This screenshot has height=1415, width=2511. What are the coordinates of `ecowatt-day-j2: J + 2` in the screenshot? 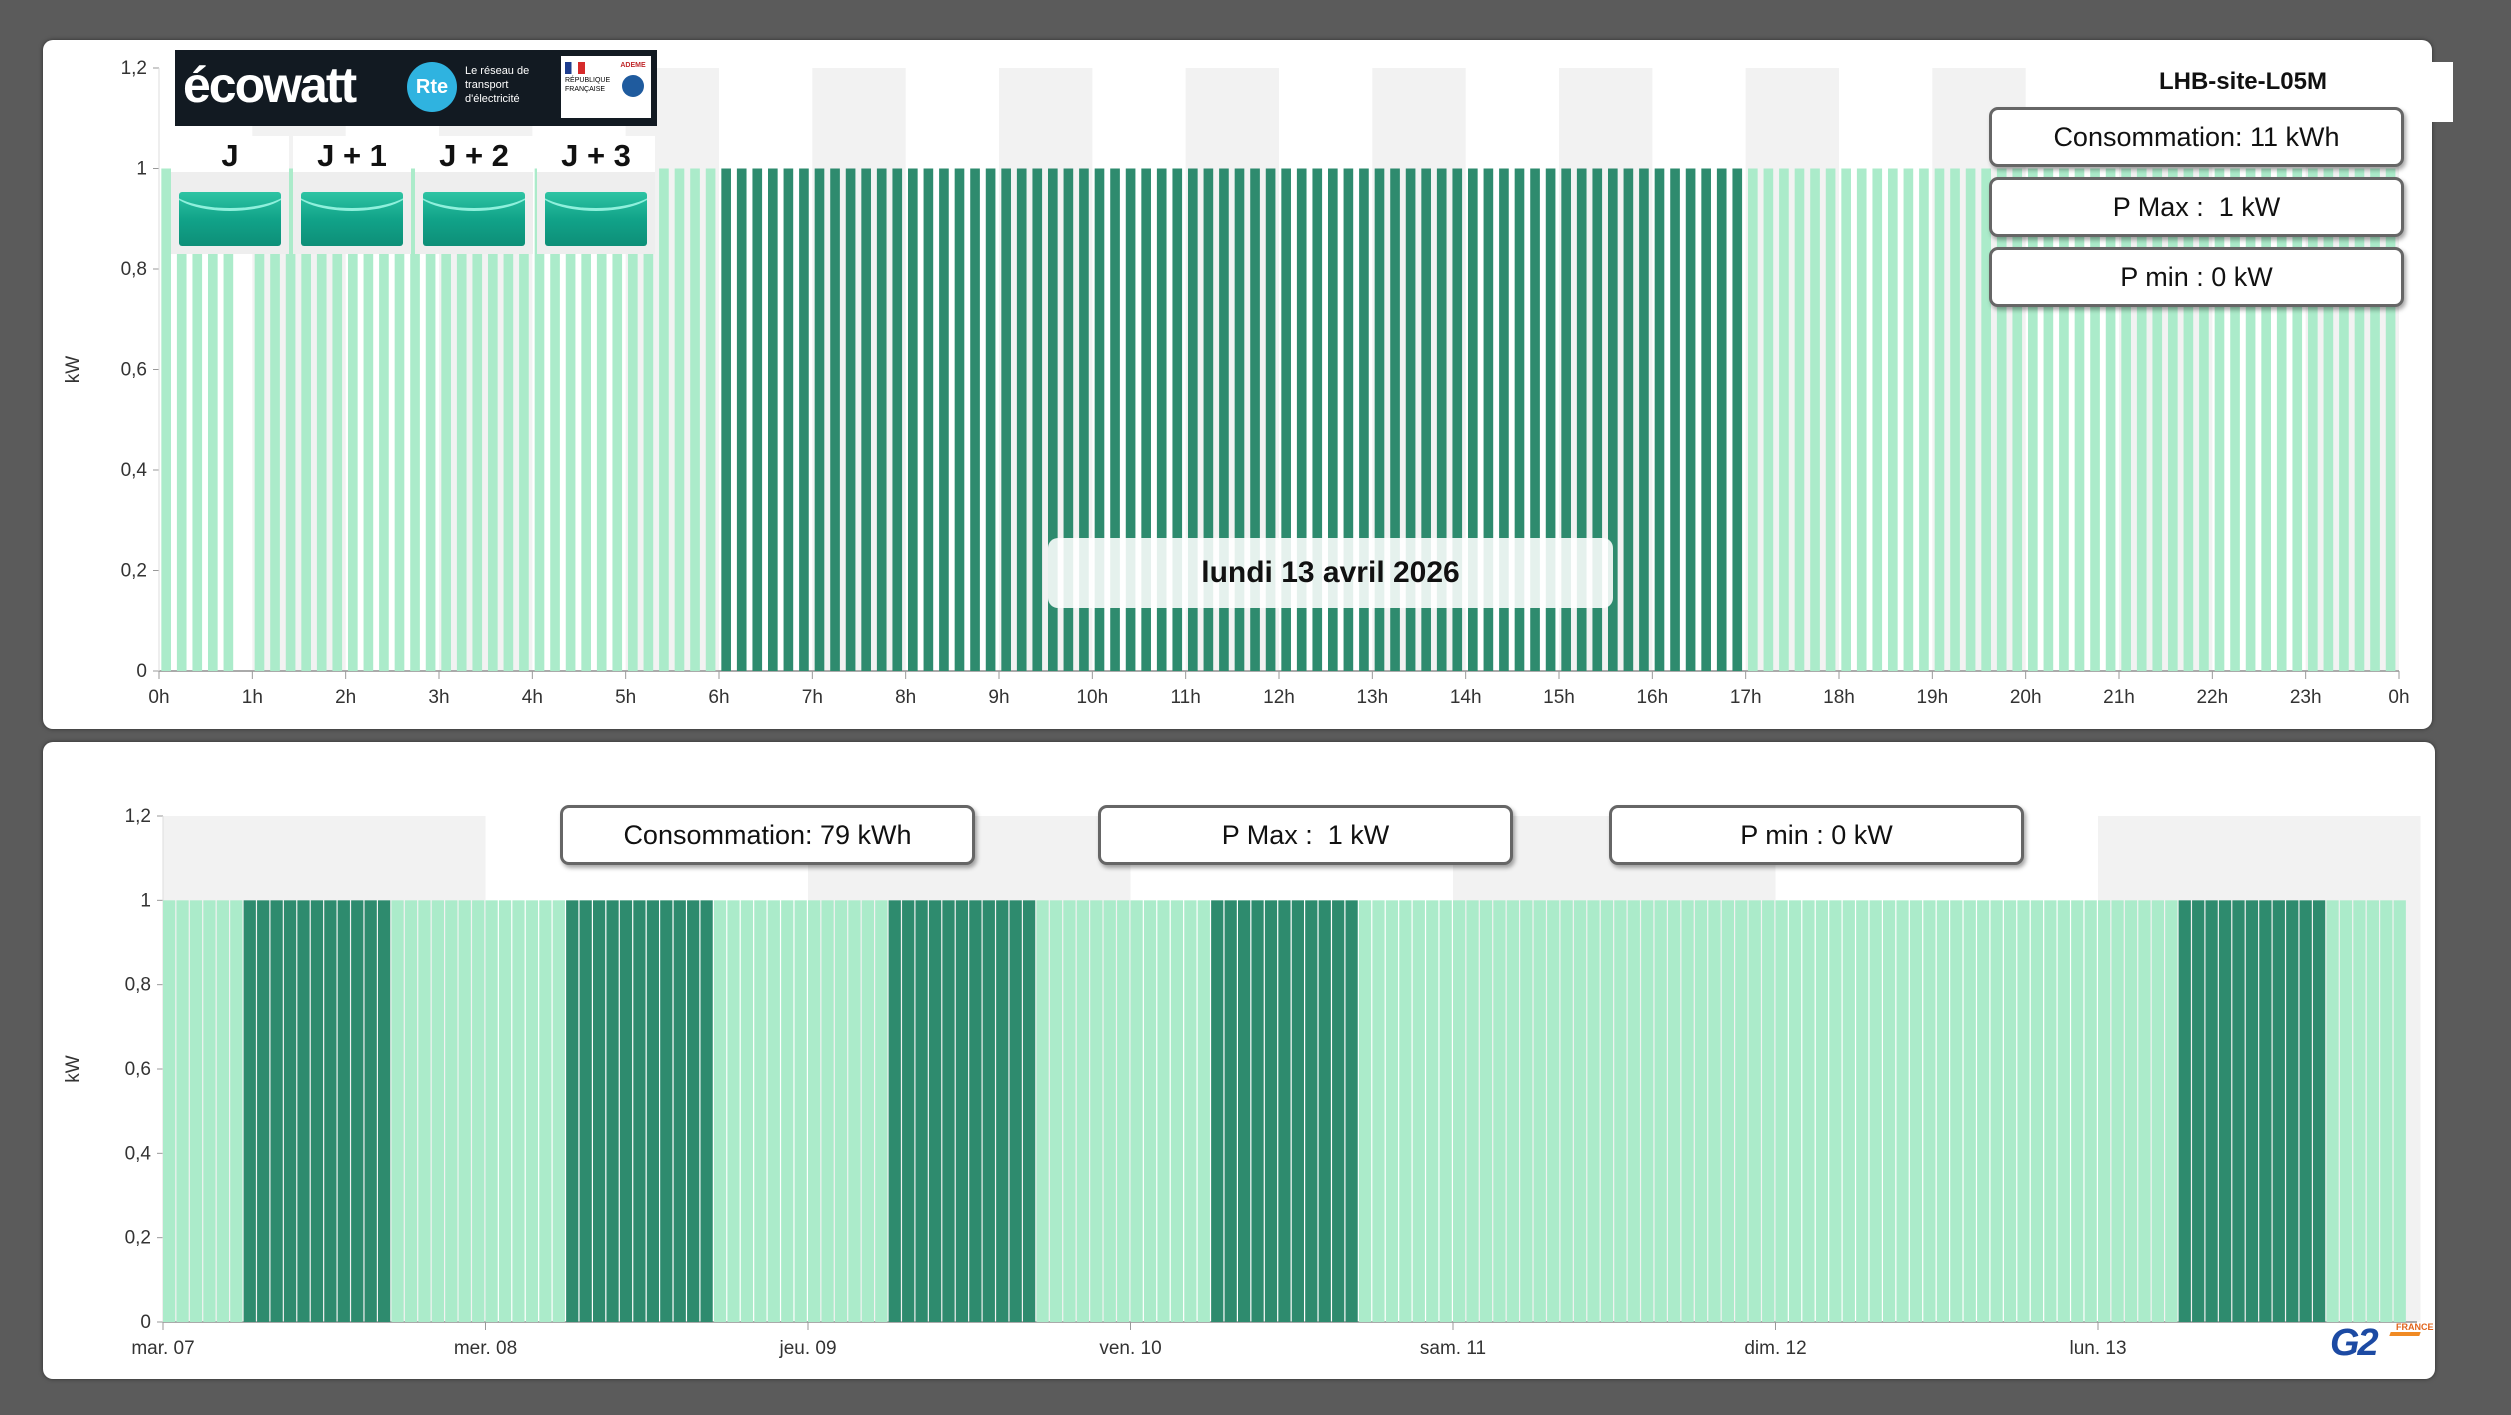 It's located at (474, 195).